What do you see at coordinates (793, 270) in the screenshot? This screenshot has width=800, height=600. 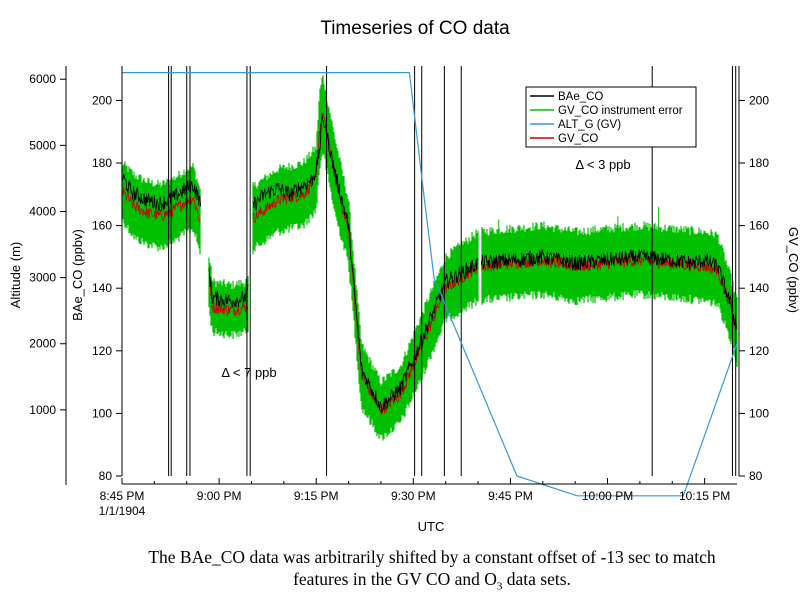 I see `gv-co-axis-title: GV_CO (ppbv)` at bounding box center [793, 270].